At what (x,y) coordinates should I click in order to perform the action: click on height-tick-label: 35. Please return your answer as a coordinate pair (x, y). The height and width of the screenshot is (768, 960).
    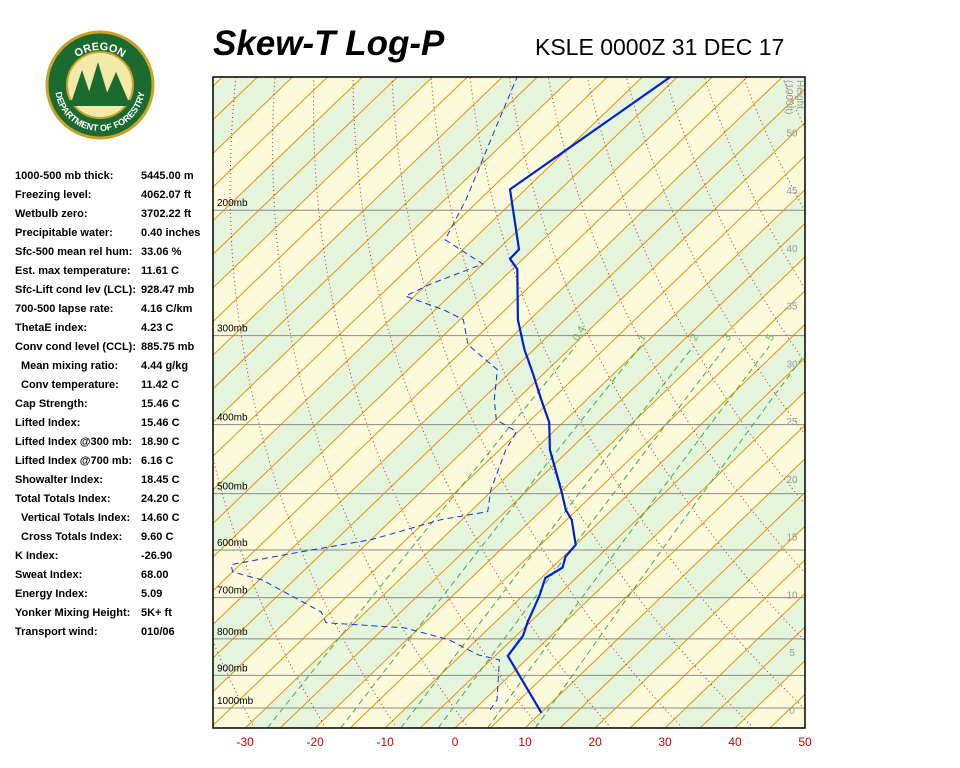
    Looking at the image, I should click on (792, 307).